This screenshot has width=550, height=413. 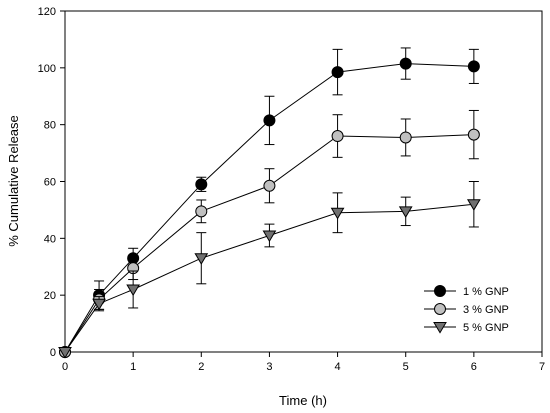 I want to click on y-tick-label: 20, so click(x=50, y=296).